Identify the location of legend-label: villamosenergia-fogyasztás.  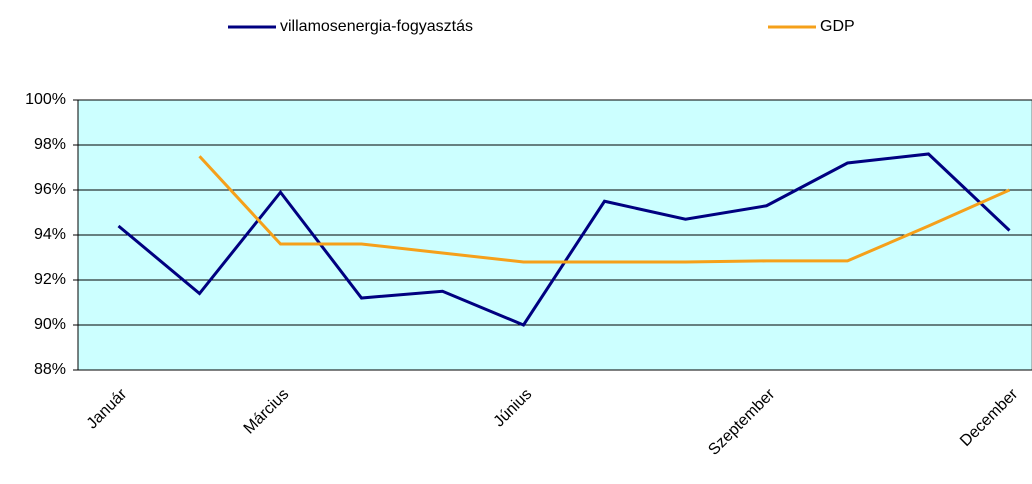
(376, 26).